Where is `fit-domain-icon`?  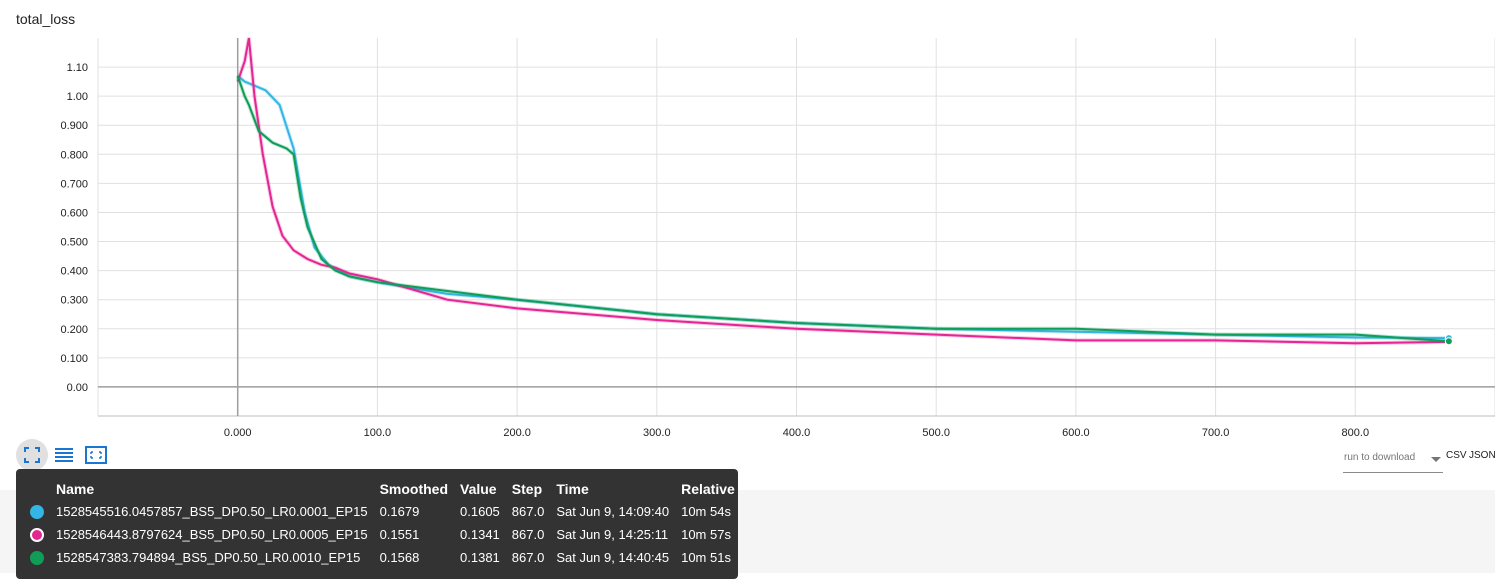
fit-domain-icon is located at coordinates (96, 455).